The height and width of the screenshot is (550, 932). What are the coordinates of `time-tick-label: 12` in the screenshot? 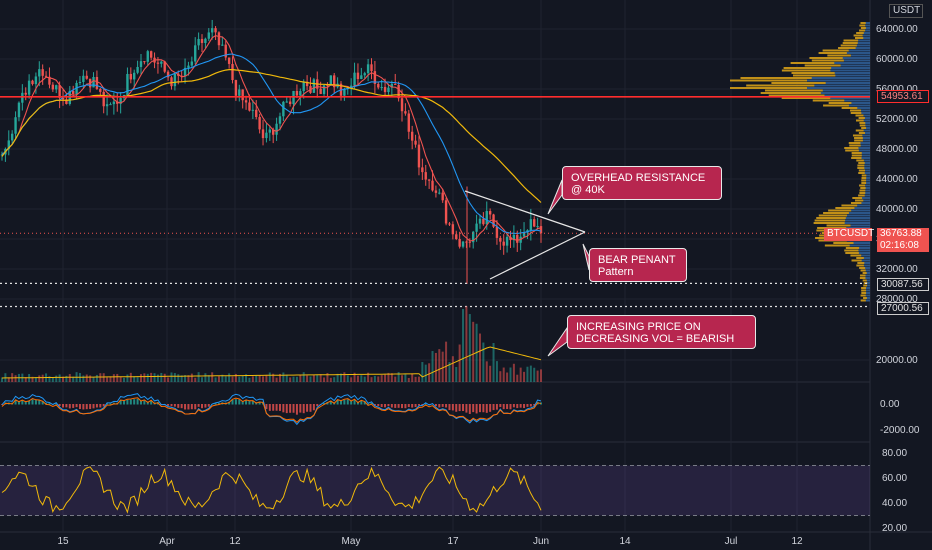 It's located at (235, 541).